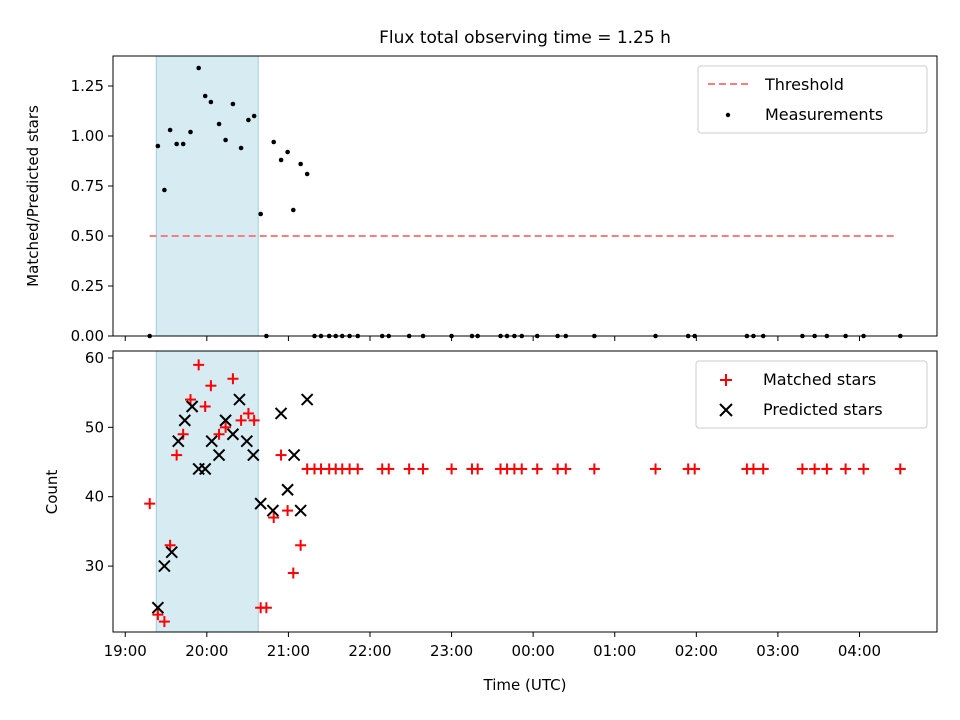  What do you see at coordinates (207, 196) in the screenshot?
I see `ratio-highlight-span` at bounding box center [207, 196].